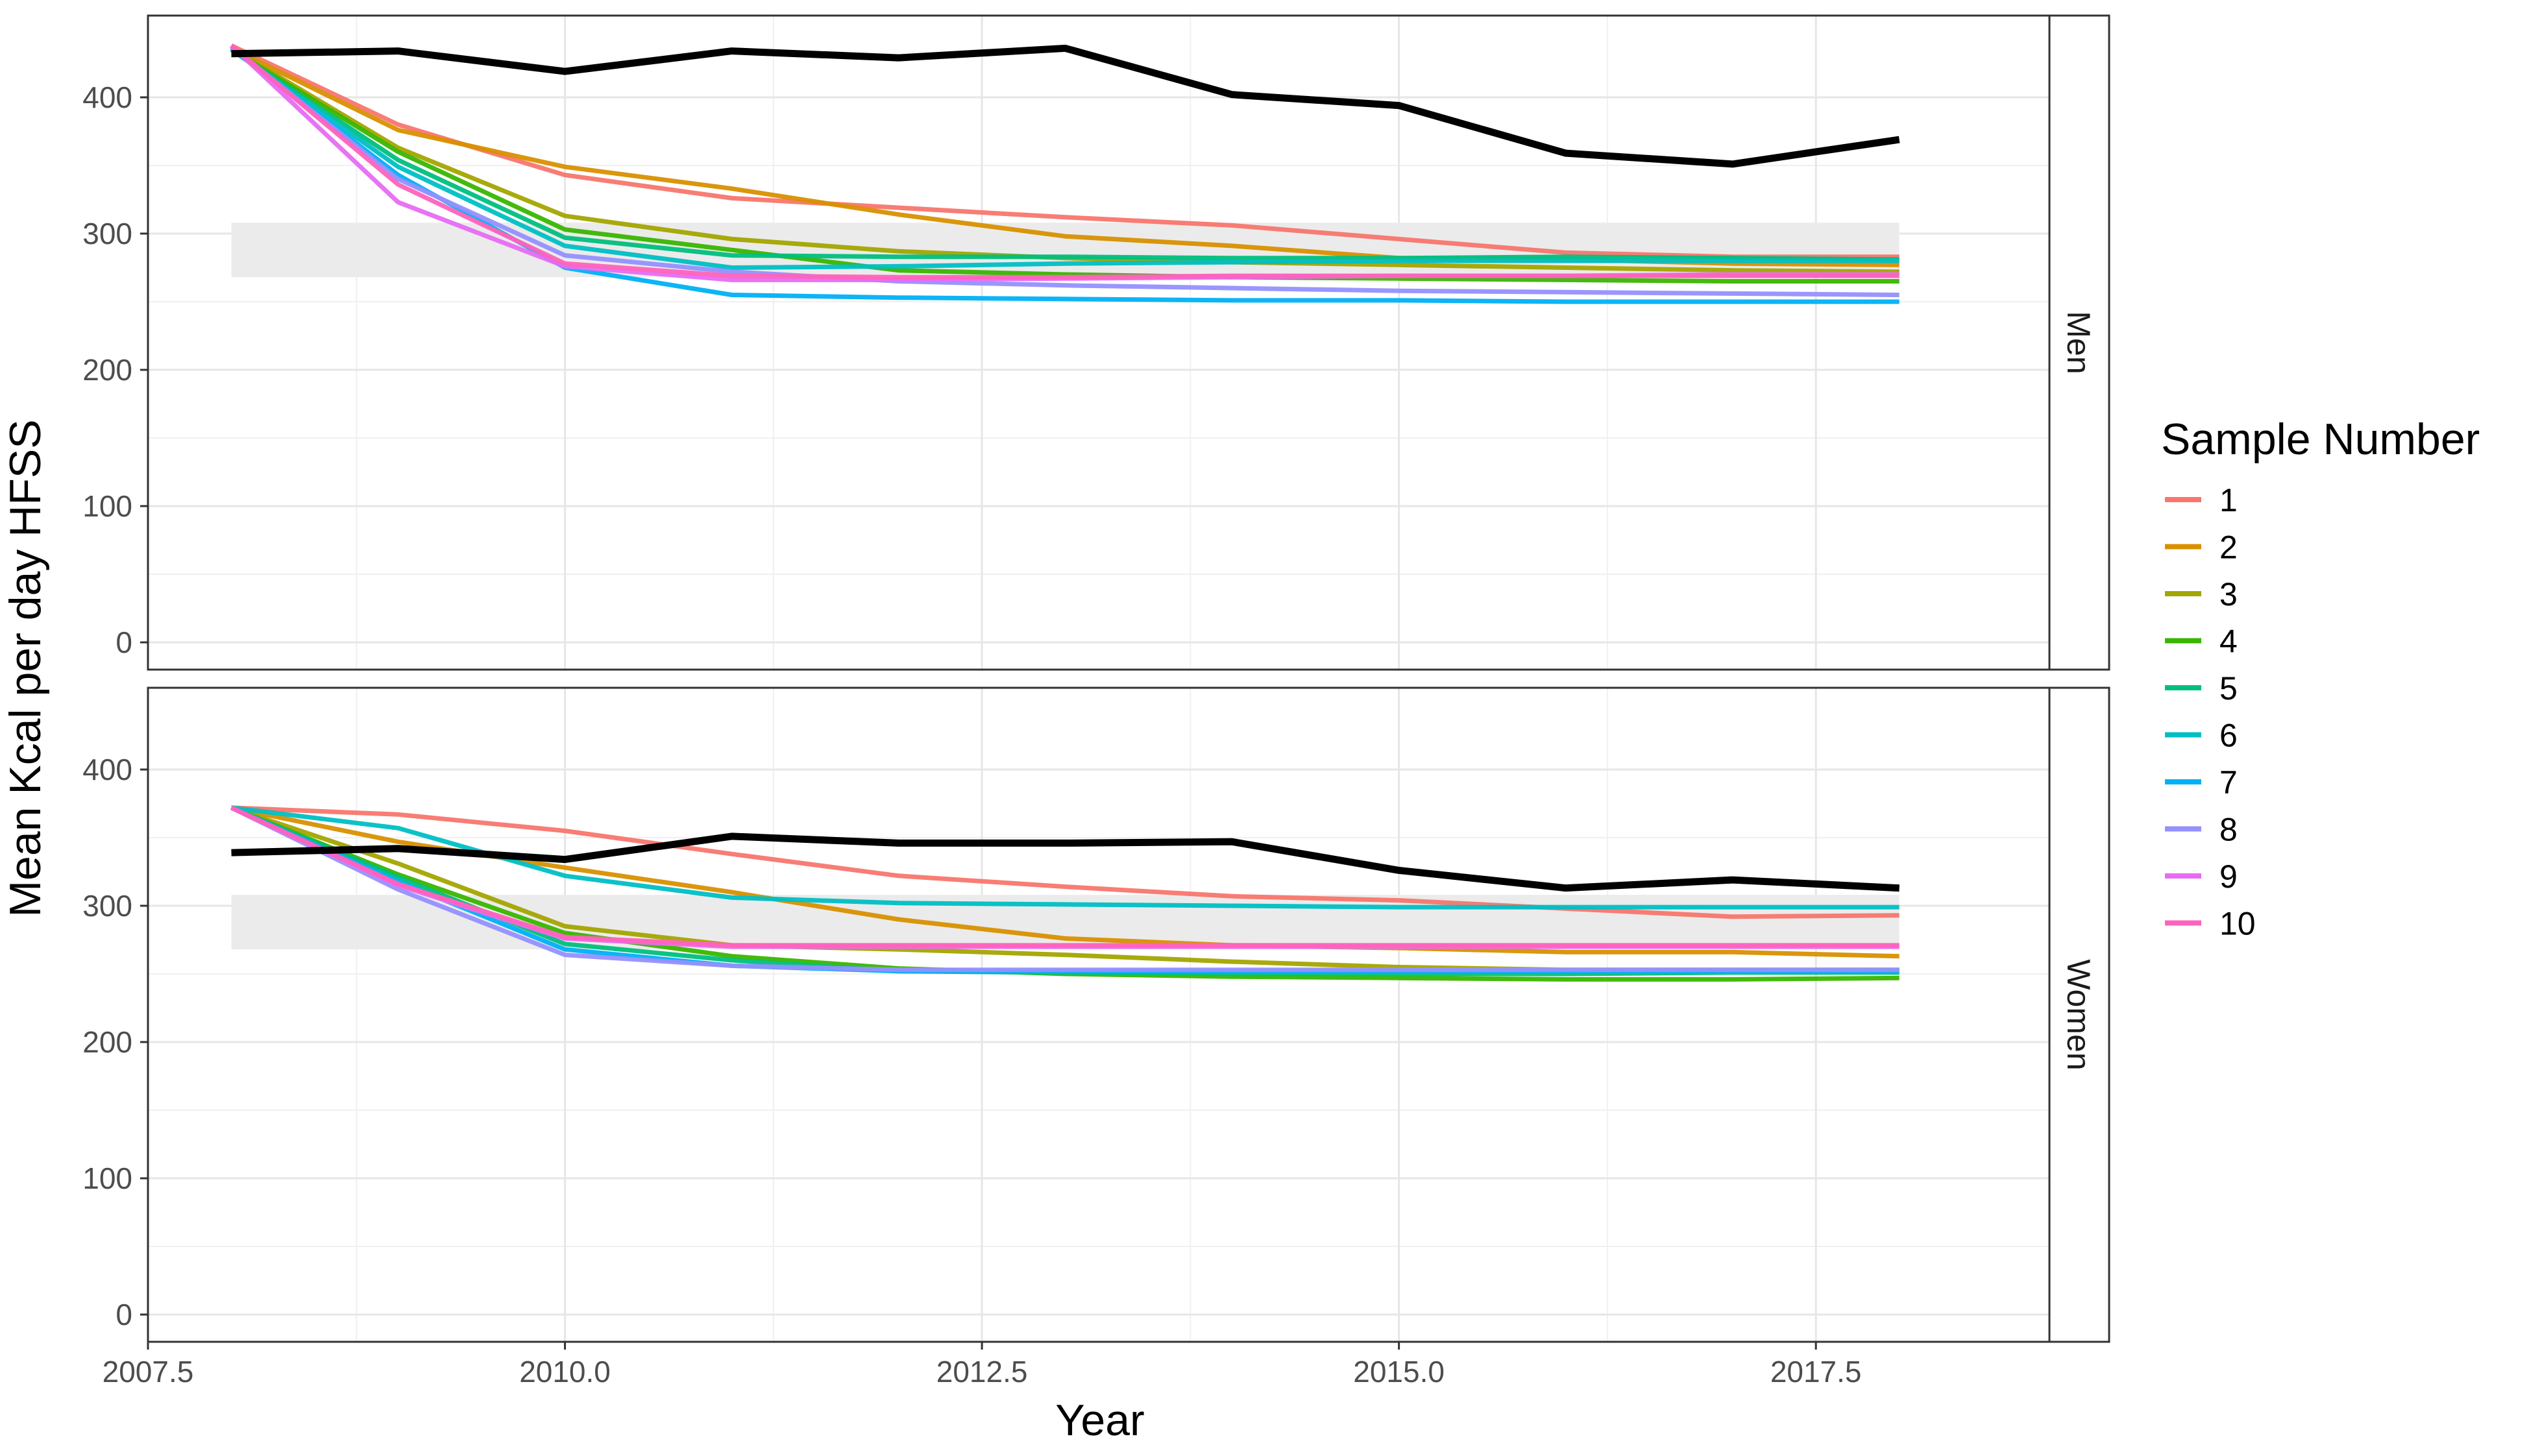 This screenshot has width=2529, height=1456. Describe the element at coordinates (565, 1372) in the screenshot. I see `x-tick-label: 2010.0` at that location.